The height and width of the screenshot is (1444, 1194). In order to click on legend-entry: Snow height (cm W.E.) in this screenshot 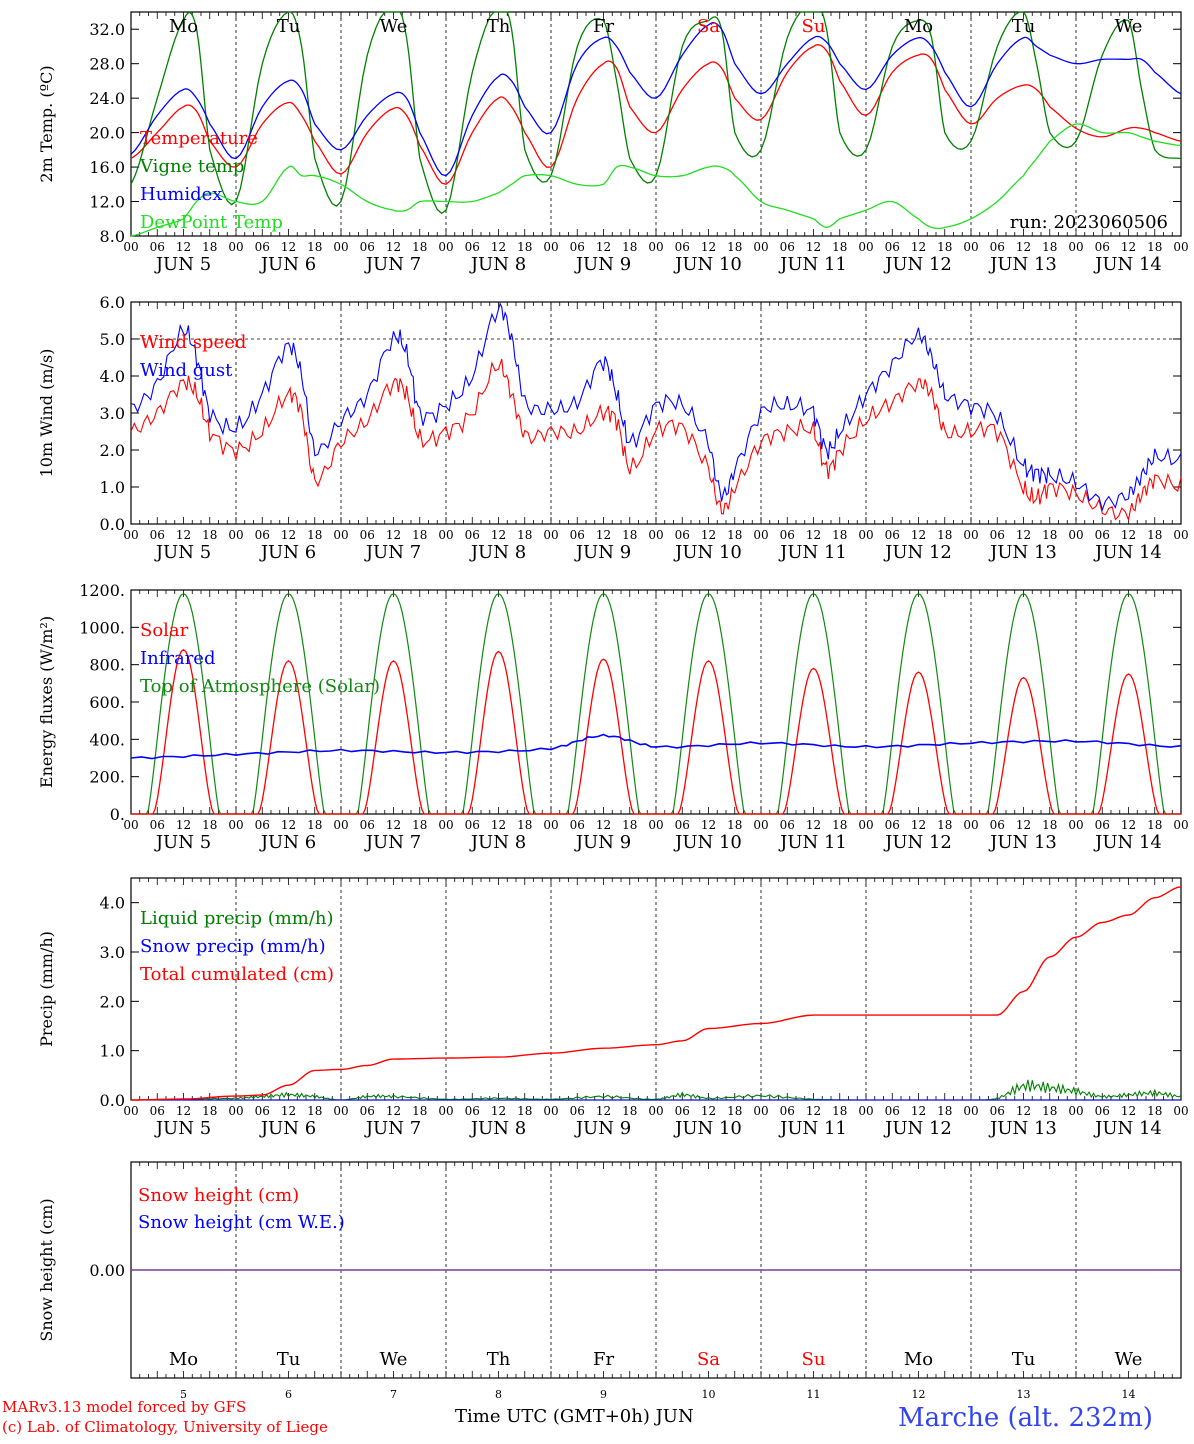, I will do `click(241, 1222)`.